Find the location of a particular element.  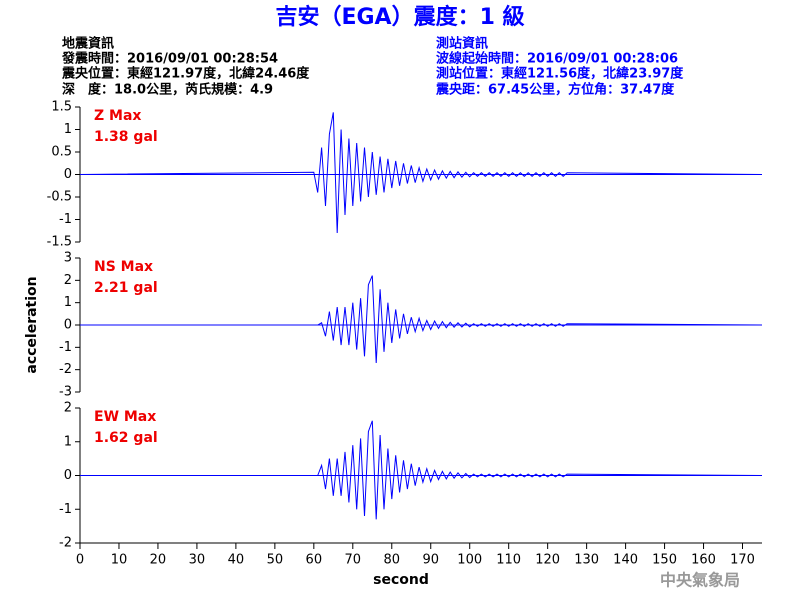

x-tick-label: 30 is located at coordinates (197, 560).